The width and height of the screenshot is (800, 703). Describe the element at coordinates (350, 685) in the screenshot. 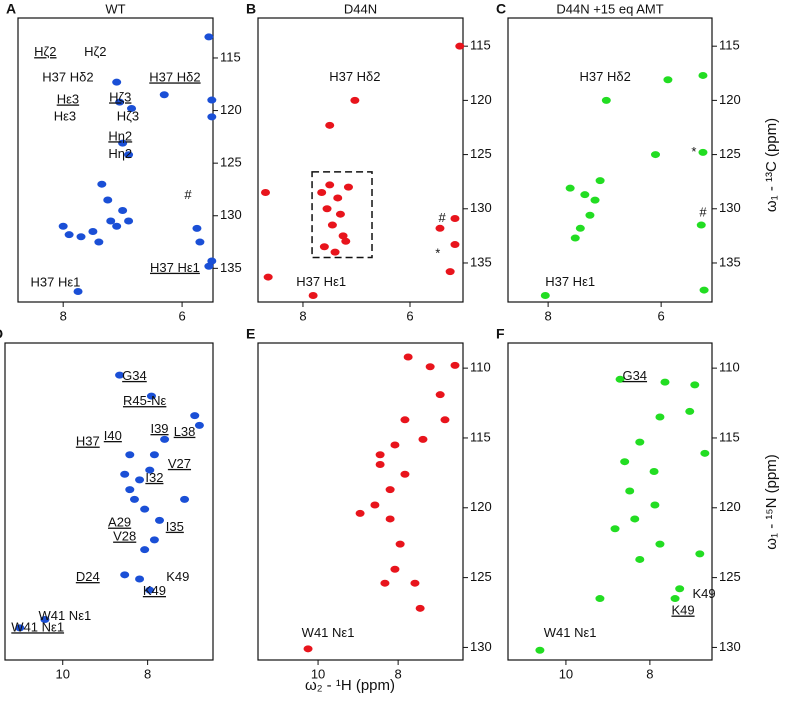

I see `x-axis-title: ω₂ - ¹H (ppm)` at that location.